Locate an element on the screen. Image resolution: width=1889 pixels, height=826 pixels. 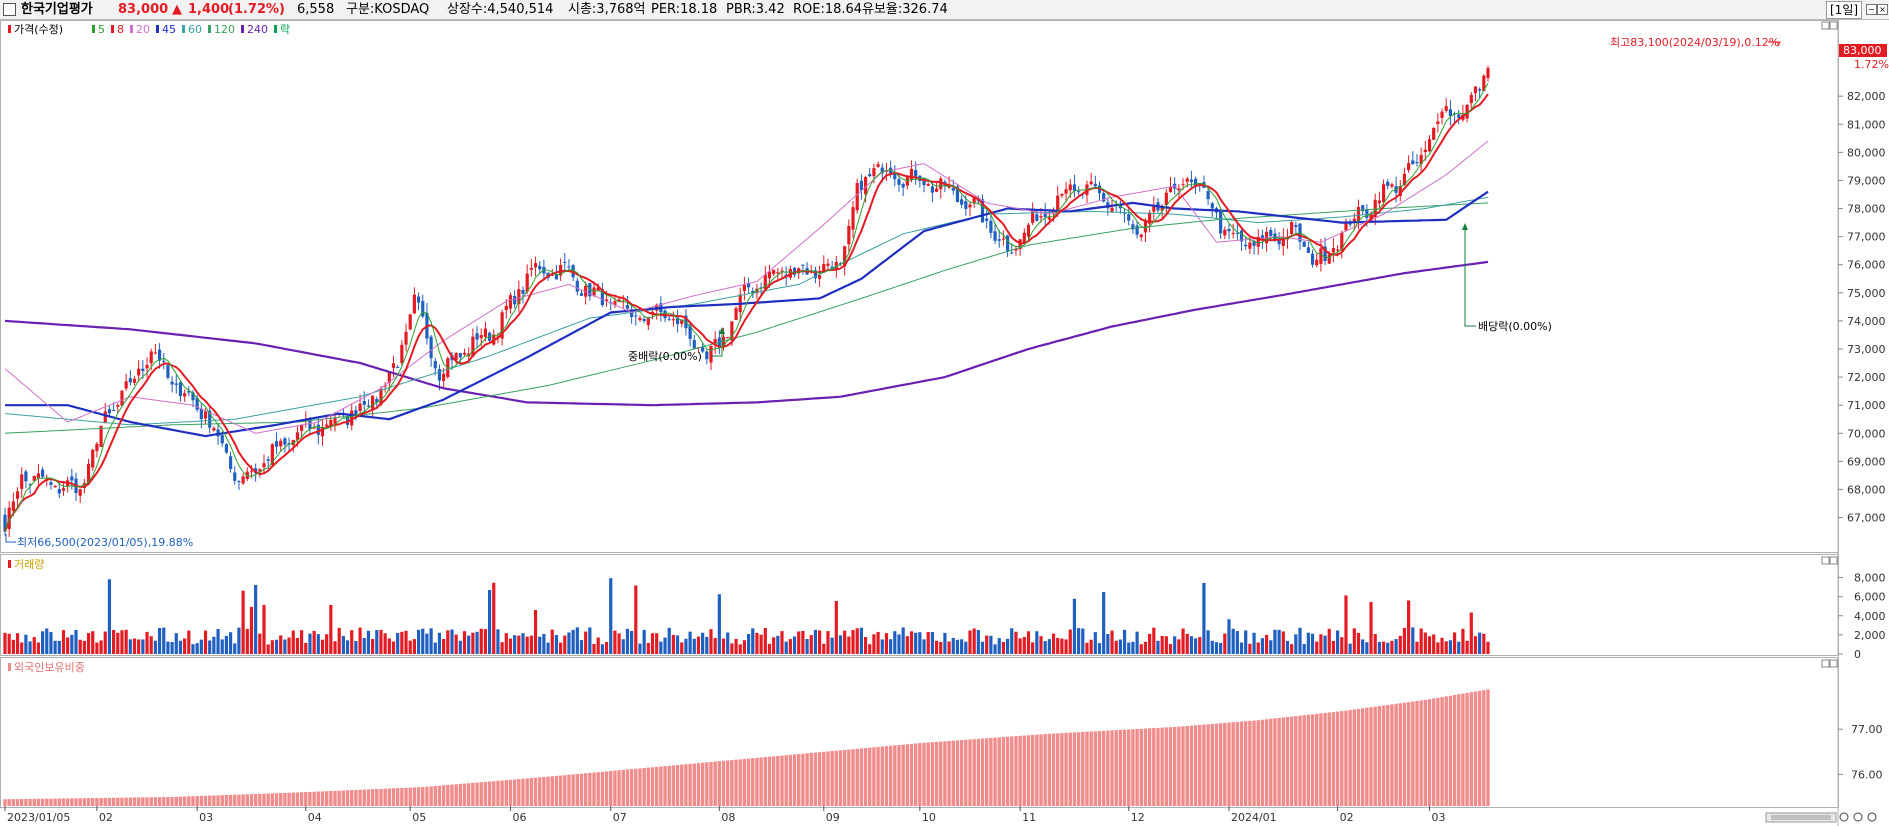
low-annotation-text: 최저66,500(2023/01/05),19.88% is located at coordinates (105, 542).